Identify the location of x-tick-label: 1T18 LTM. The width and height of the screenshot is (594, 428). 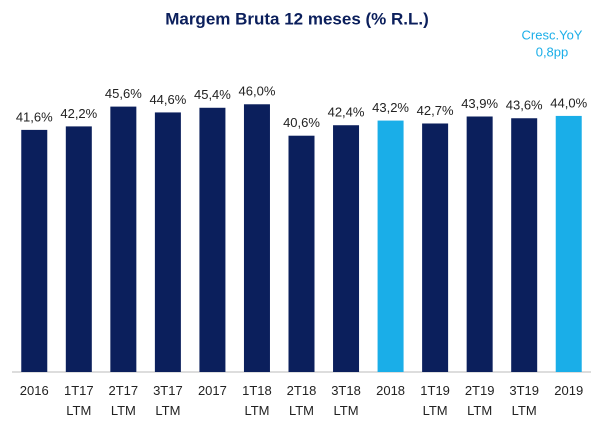
(257, 400).